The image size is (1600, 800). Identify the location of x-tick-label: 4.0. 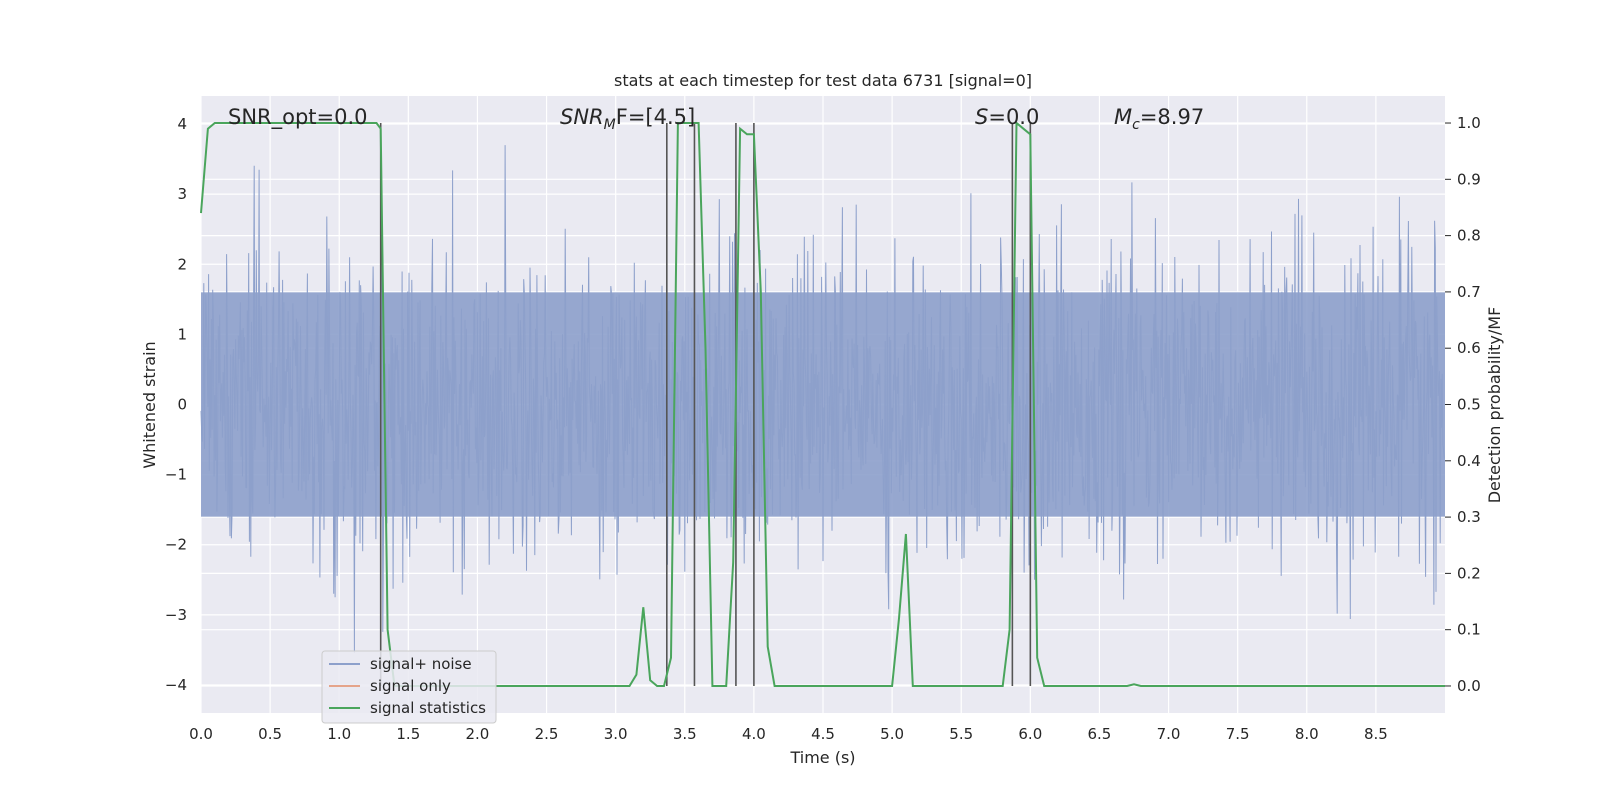
(754, 734).